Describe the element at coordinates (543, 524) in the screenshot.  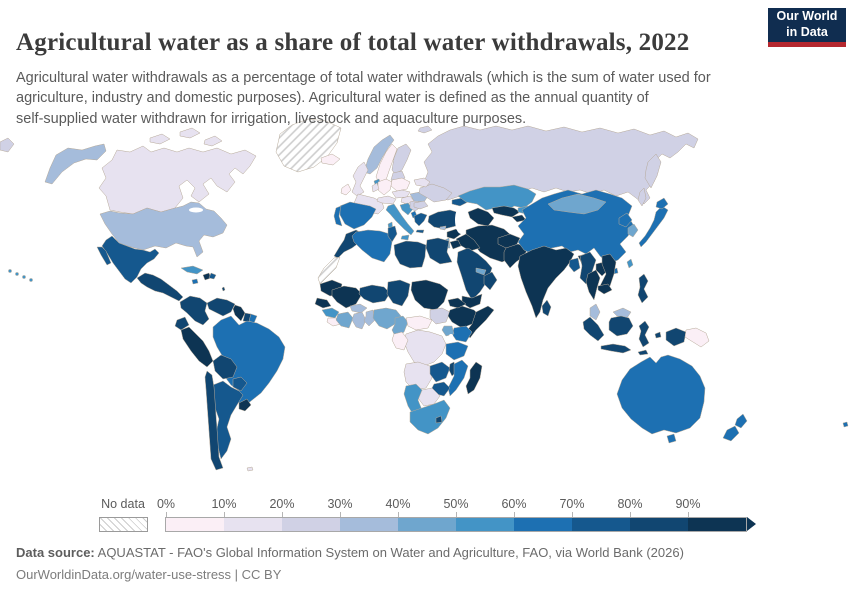
I see `legend-bin-c6` at that location.